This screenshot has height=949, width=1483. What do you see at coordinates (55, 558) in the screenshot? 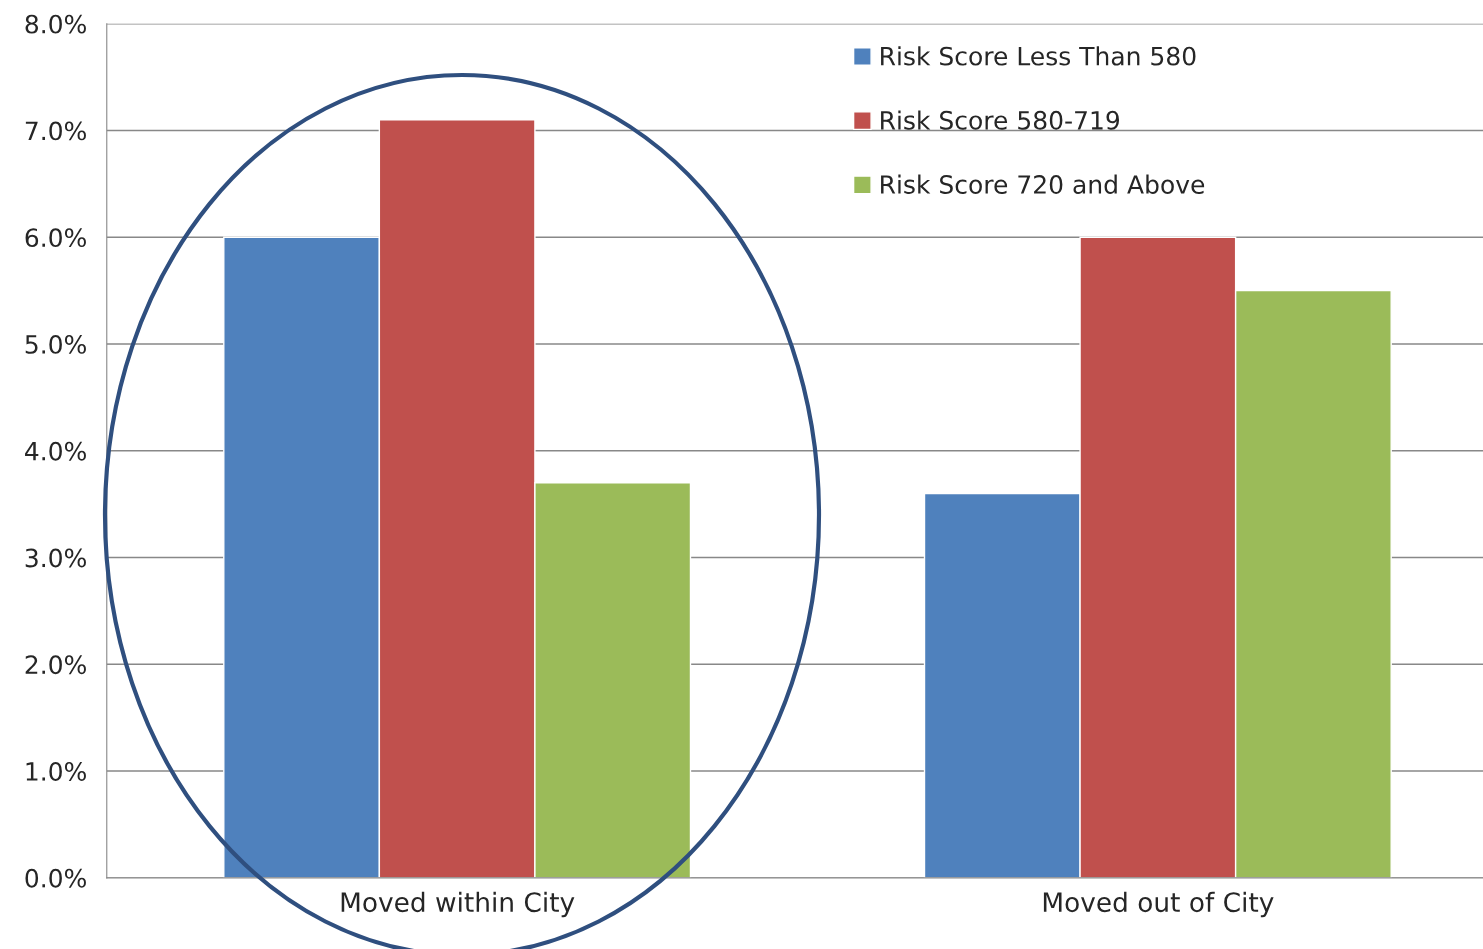
I see `y-tick-label: 3.0%` at bounding box center [55, 558].